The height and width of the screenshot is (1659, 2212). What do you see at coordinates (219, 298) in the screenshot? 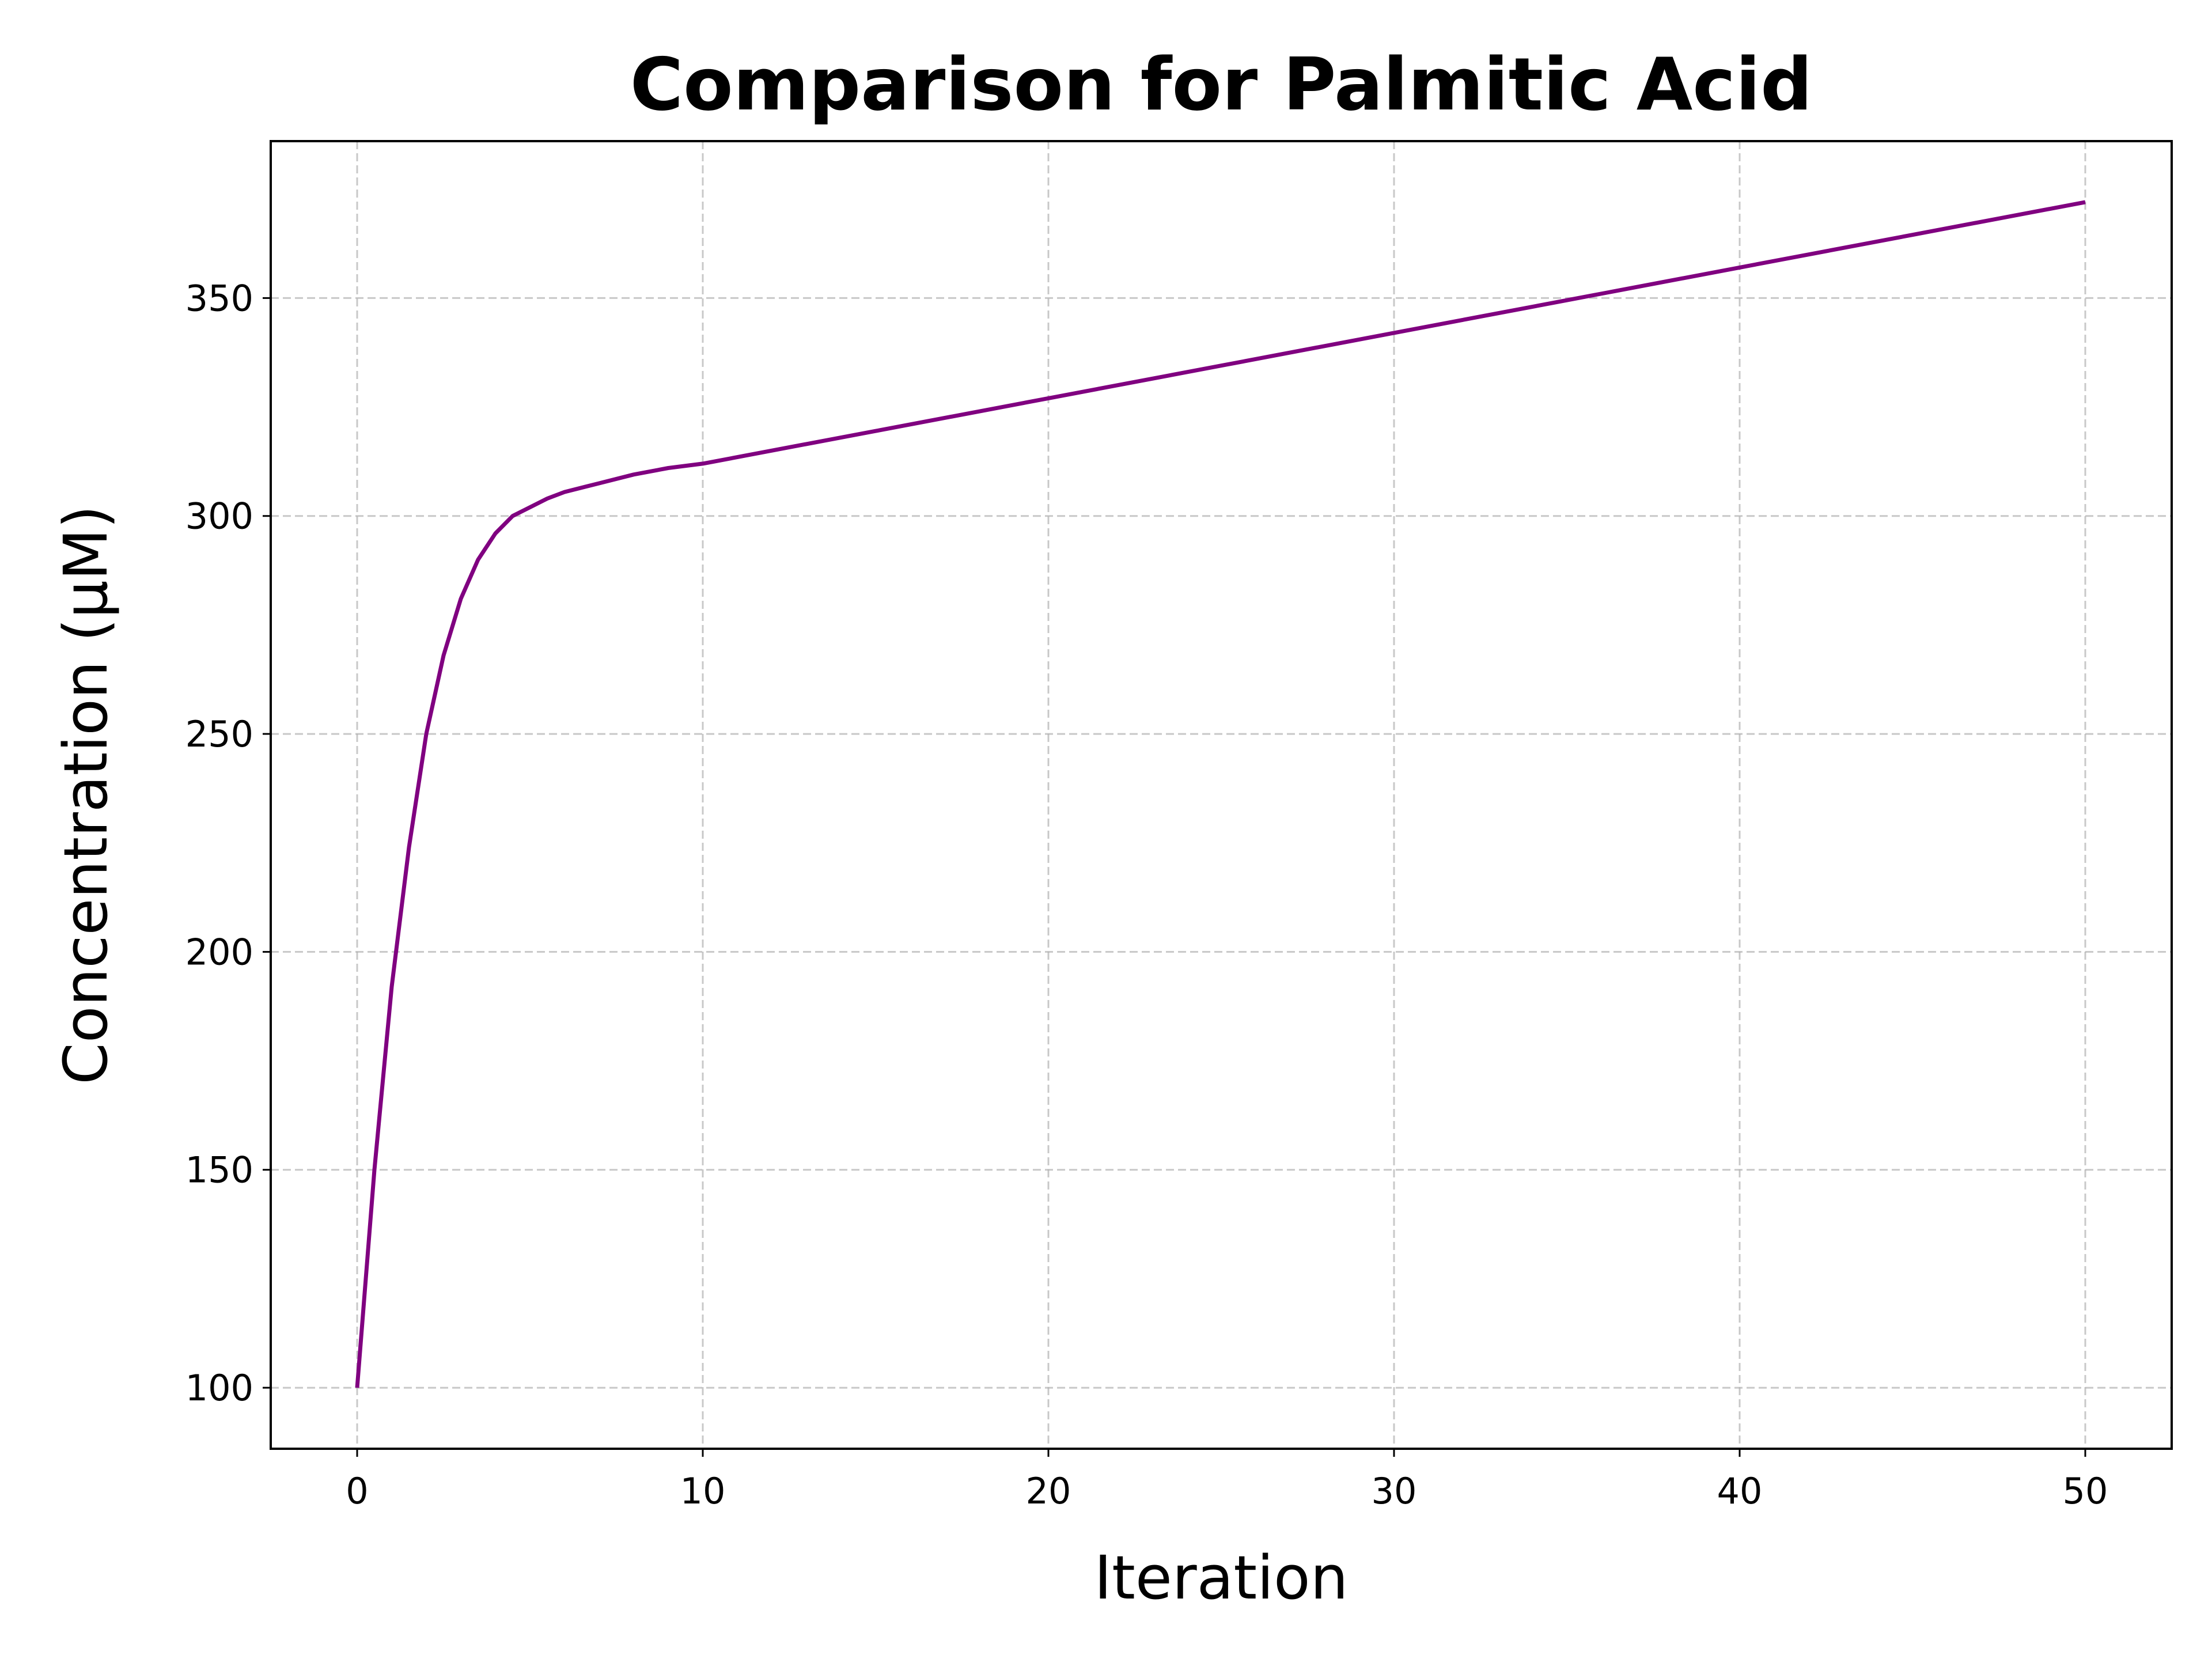
I see `y-tick-label: 350` at bounding box center [219, 298].